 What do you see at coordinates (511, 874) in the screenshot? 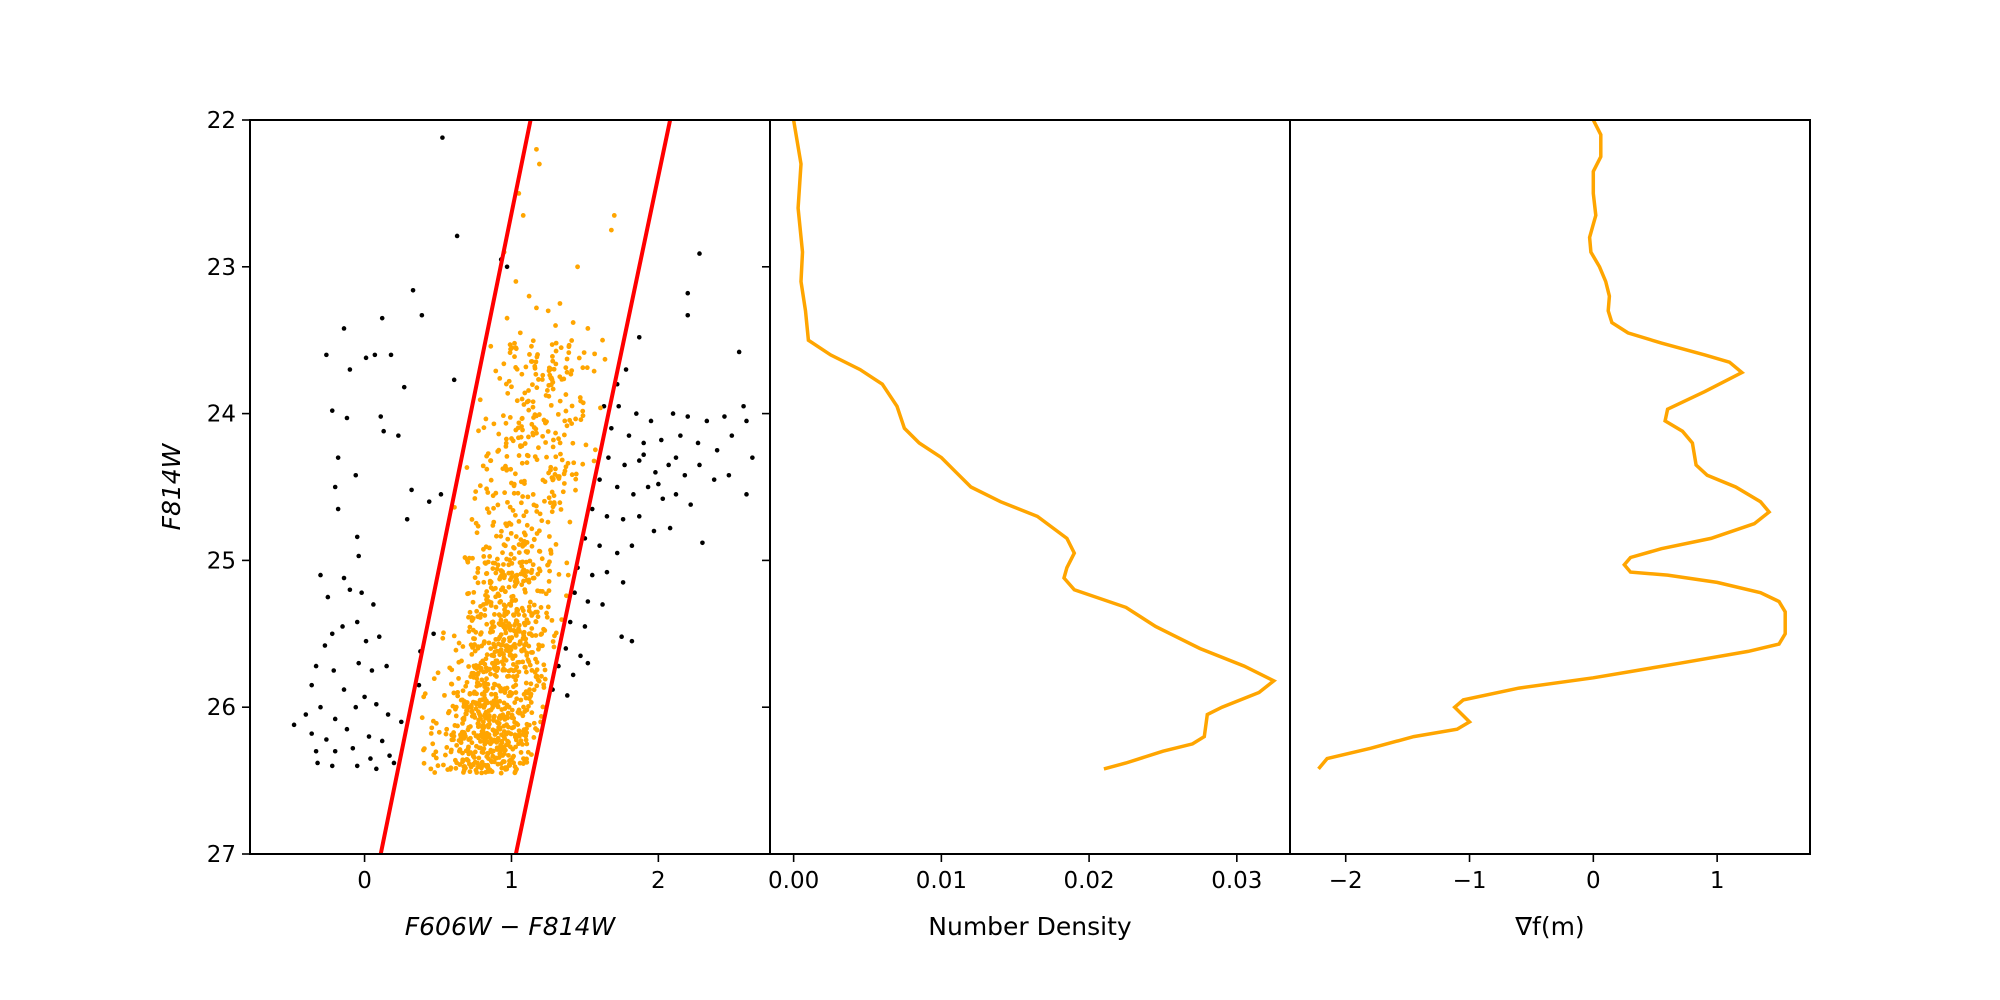
I see `cmd-x-axis-ticks: 0 1 2` at bounding box center [511, 874].